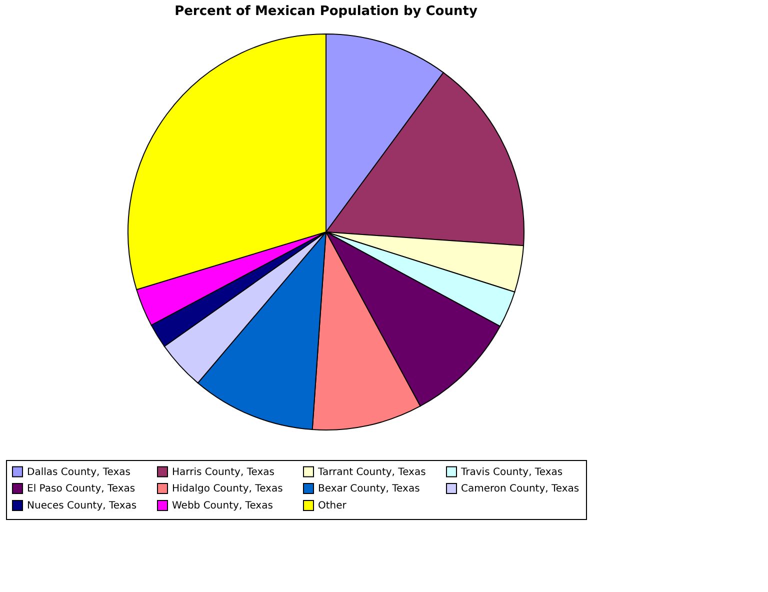 This screenshot has width=768, height=592. I want to click on legend-label: Bexar County, Texas, so click(369, 489).